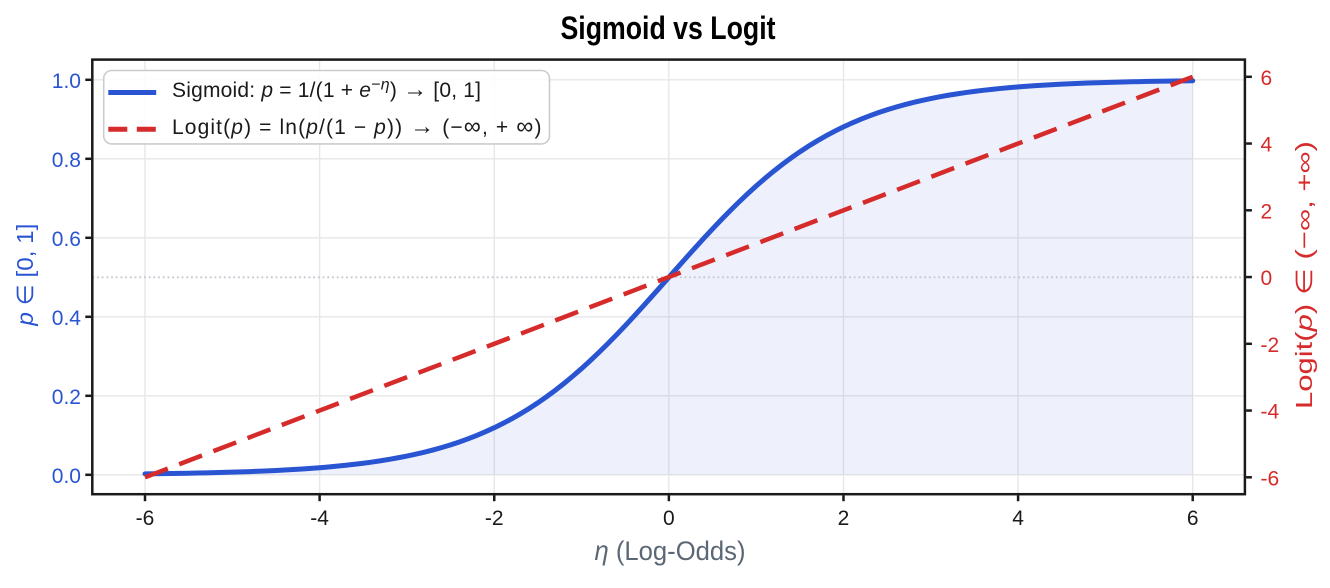 The width and height of the screenshot is (1330, 588). What do you see at coordinates (670, 551) in the screenshot?
I see `svg-text: η (Log-Odds)` at bounding box center [670, 551].